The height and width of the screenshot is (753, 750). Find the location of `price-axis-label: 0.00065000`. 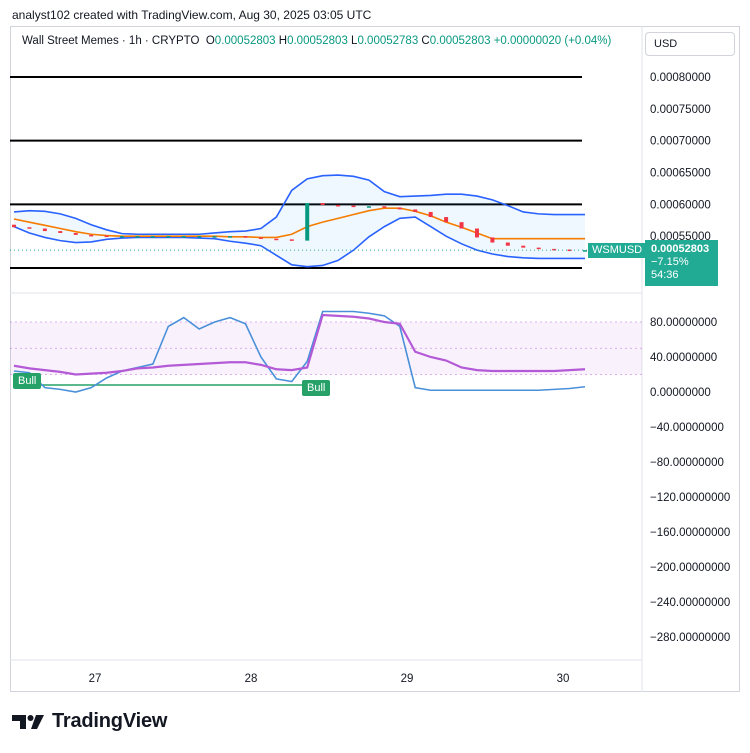

price-axis-label: 0.00065000 is located at coordinates (680, 174).